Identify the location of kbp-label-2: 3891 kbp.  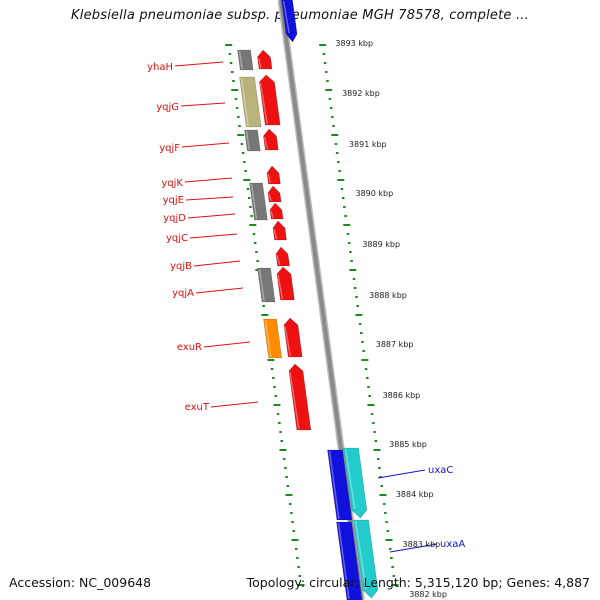
(368, 144).